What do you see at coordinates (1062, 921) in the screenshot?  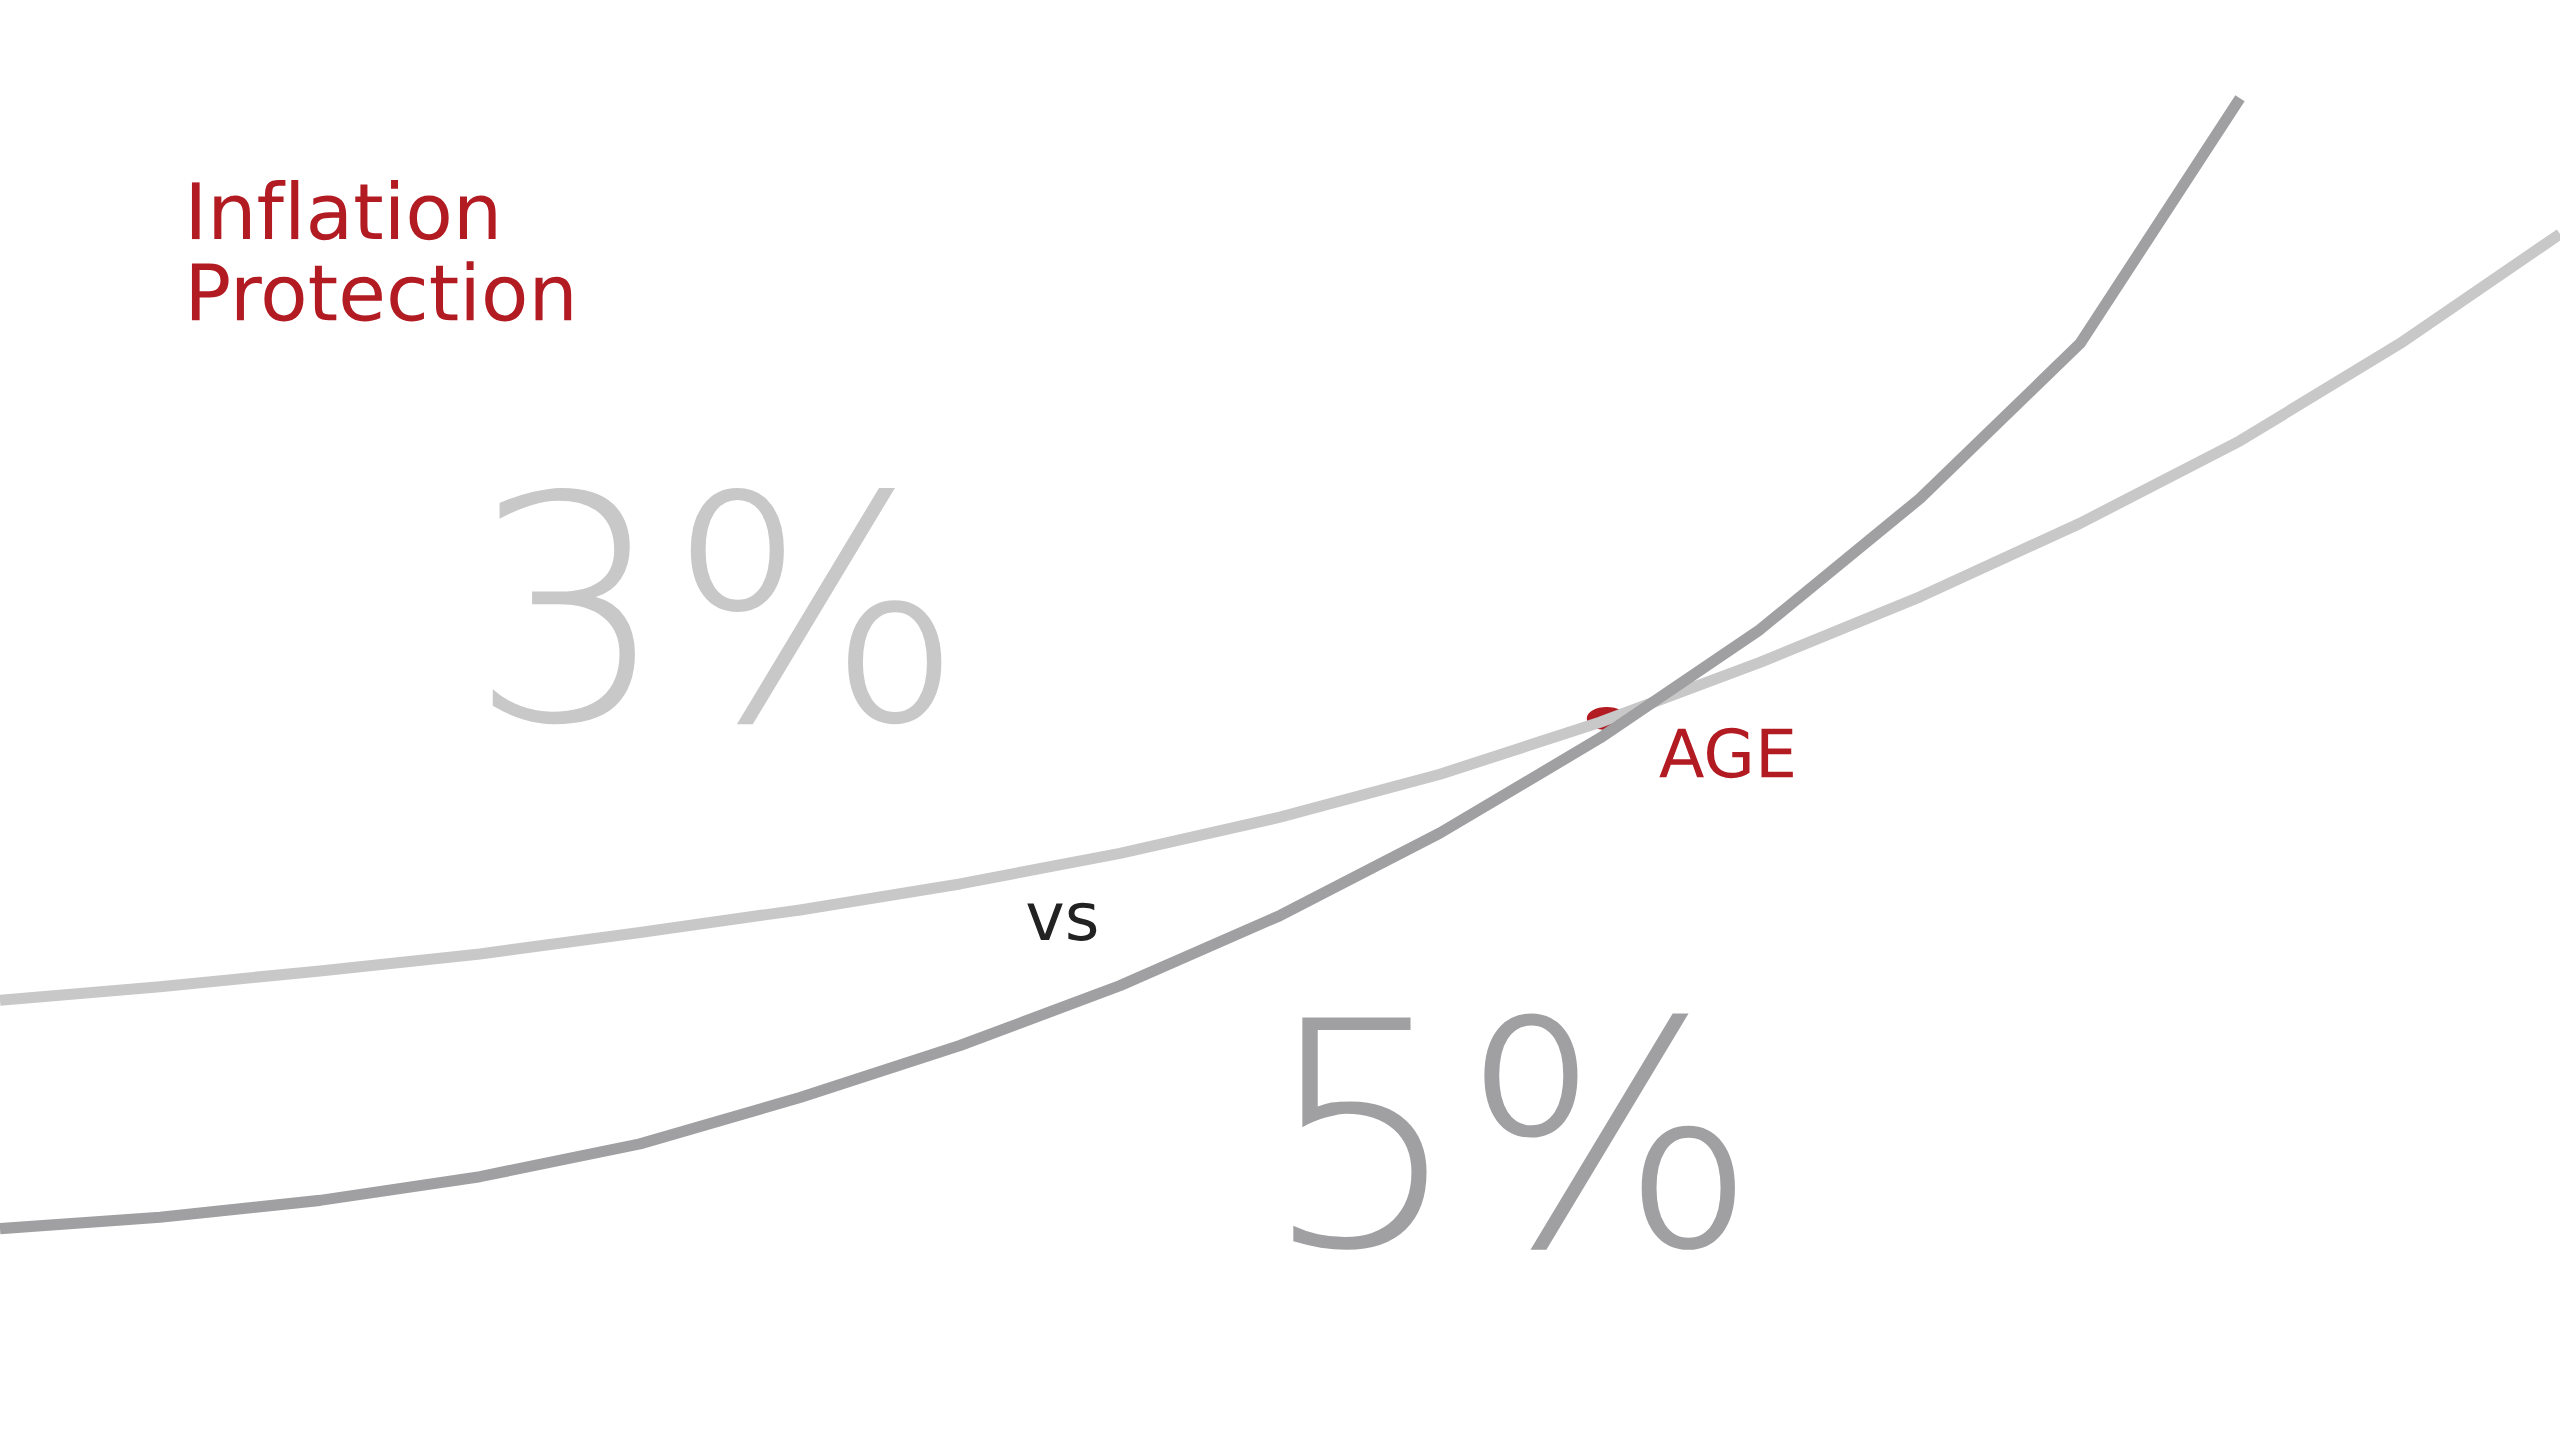 I see `annotation: vs` at bounding box center [1062, 921].